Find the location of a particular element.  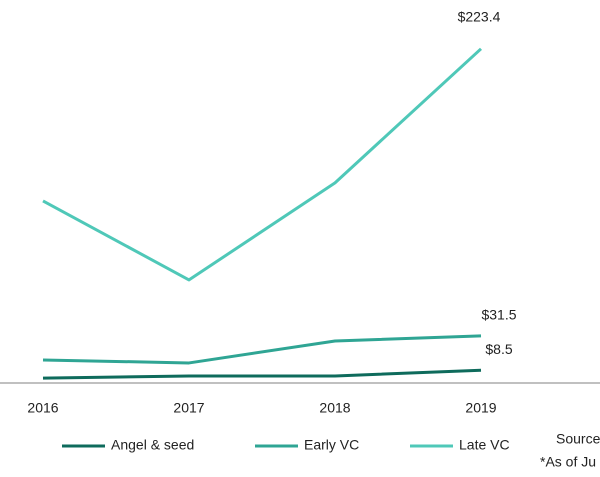

x-tick-label: 2017 is located at coordinates (188, 408).